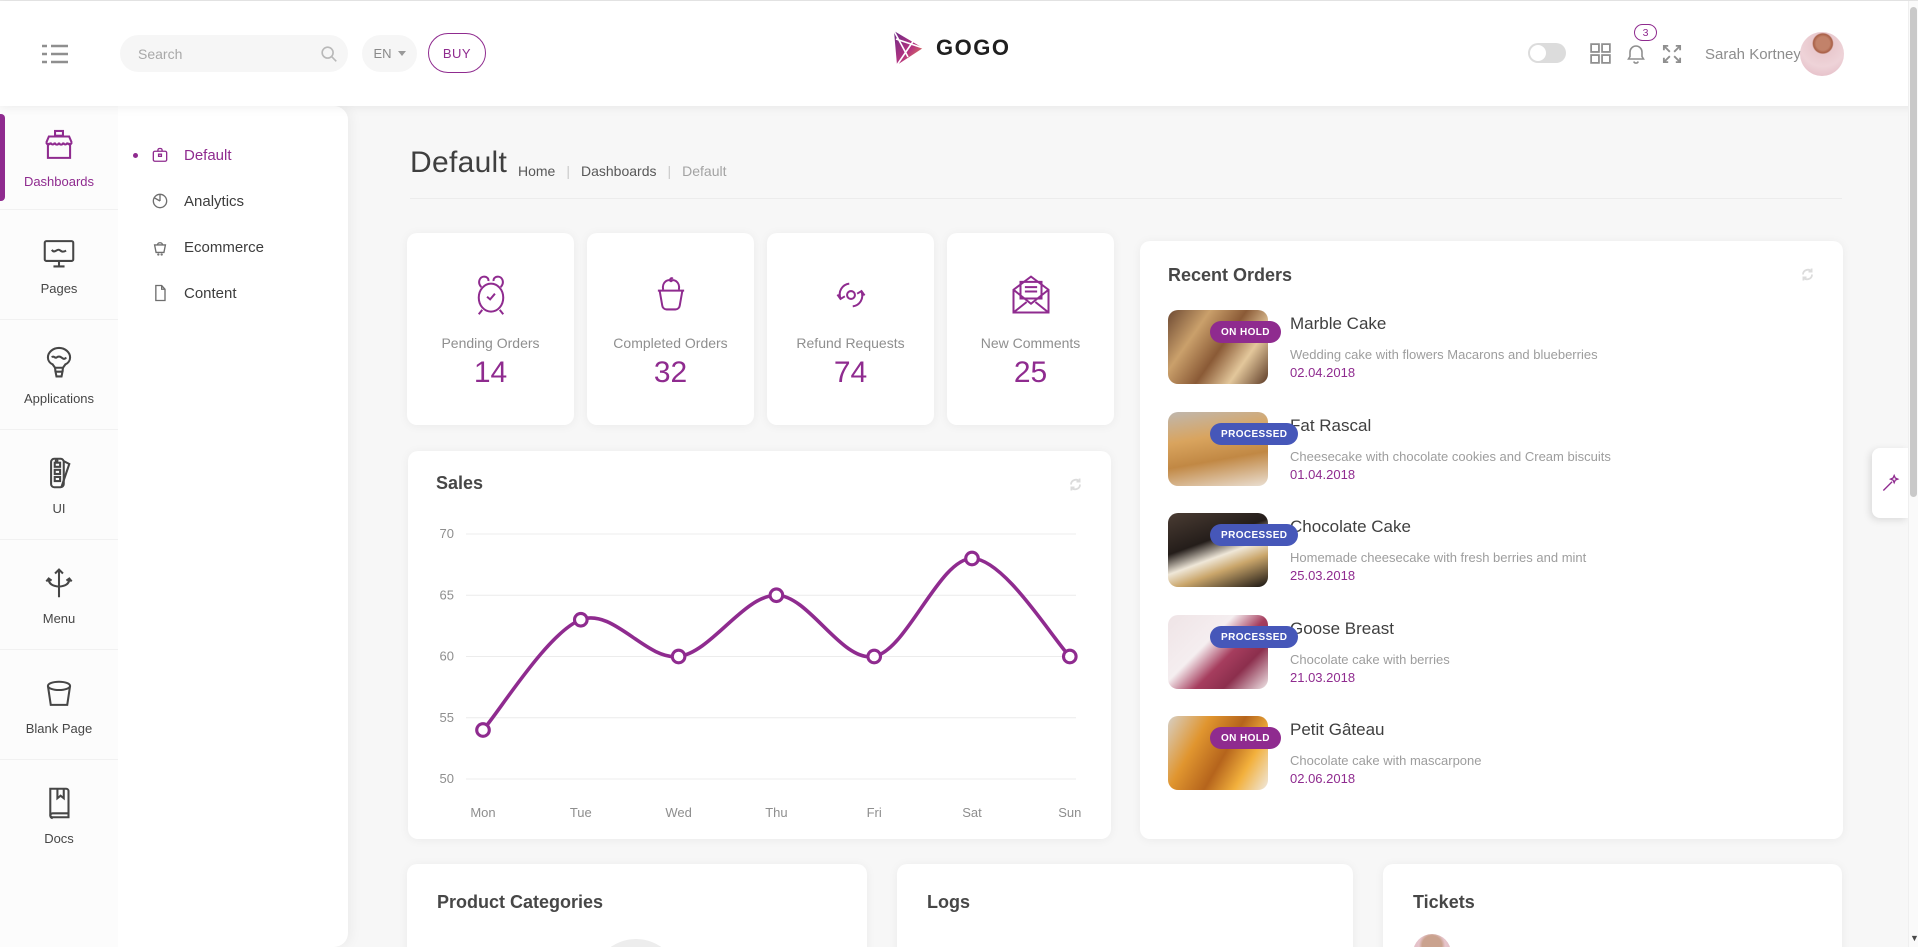  Describe the element at coordinates (1472, 940) in the screenshot. I see `ticket-row: Mayra Sibl` at that location.